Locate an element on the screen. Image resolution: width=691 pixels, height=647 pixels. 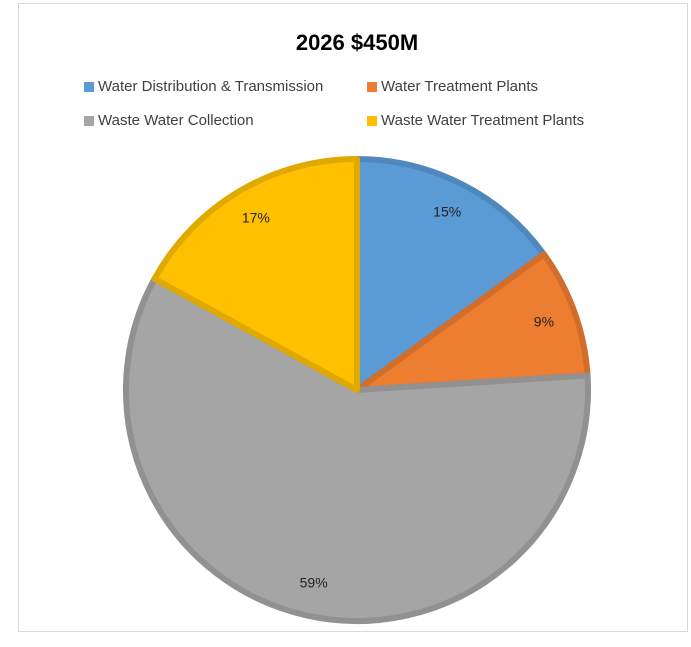
data-label: 9% is located at coordinates (544, 321).